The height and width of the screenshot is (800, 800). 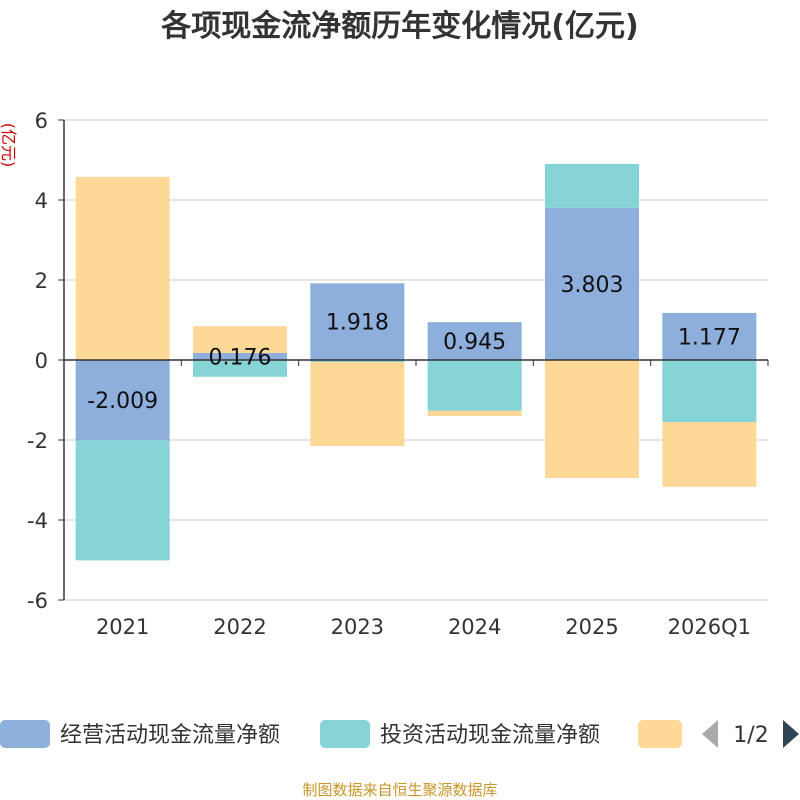 I want to click on x-tick-label: 2021, so click(x=122, y=627).